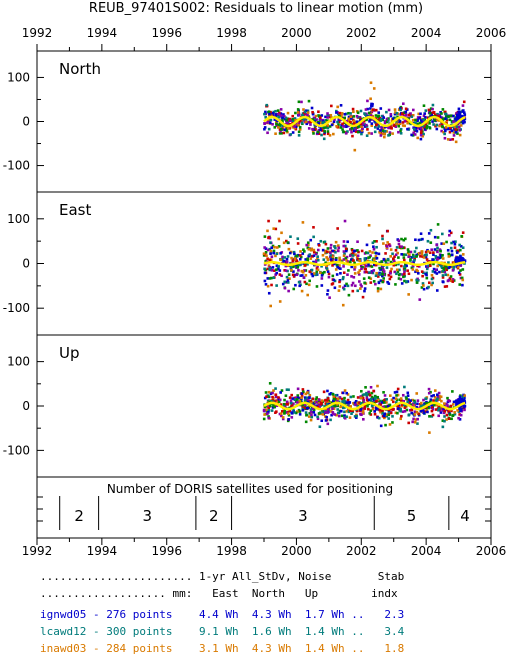 The width and height of the screenshot is (506, 657). I want to click on panel-label: Up, so click(69, 353).